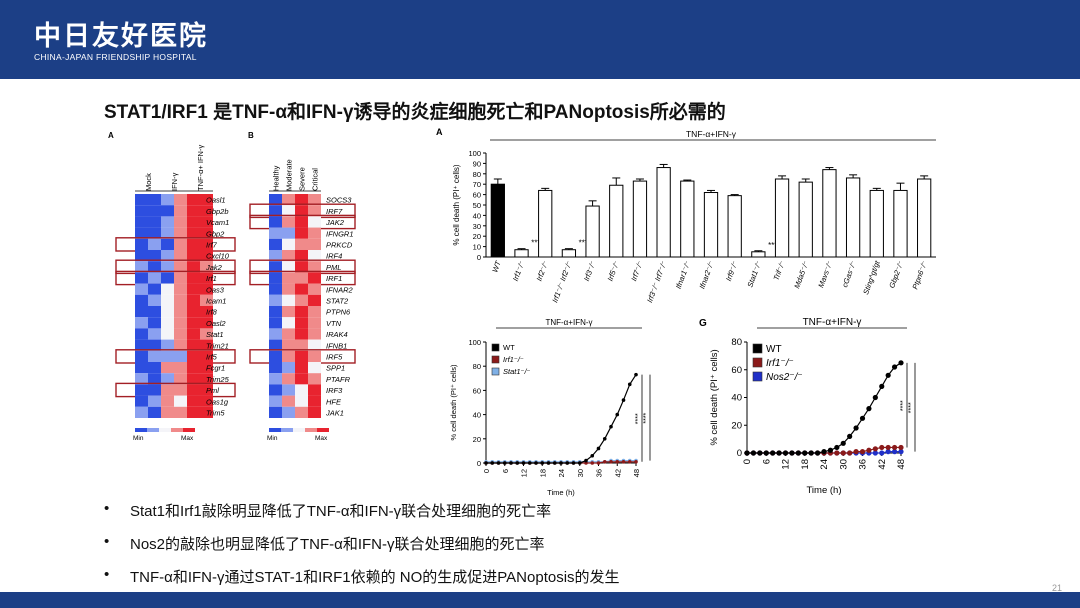 The image size is (1080, 608). What do you see at coordinates (779, 271) in the screenshot?
I see `x-tick-label: Trif⁻/⁻` at bounding box center [779, 271].